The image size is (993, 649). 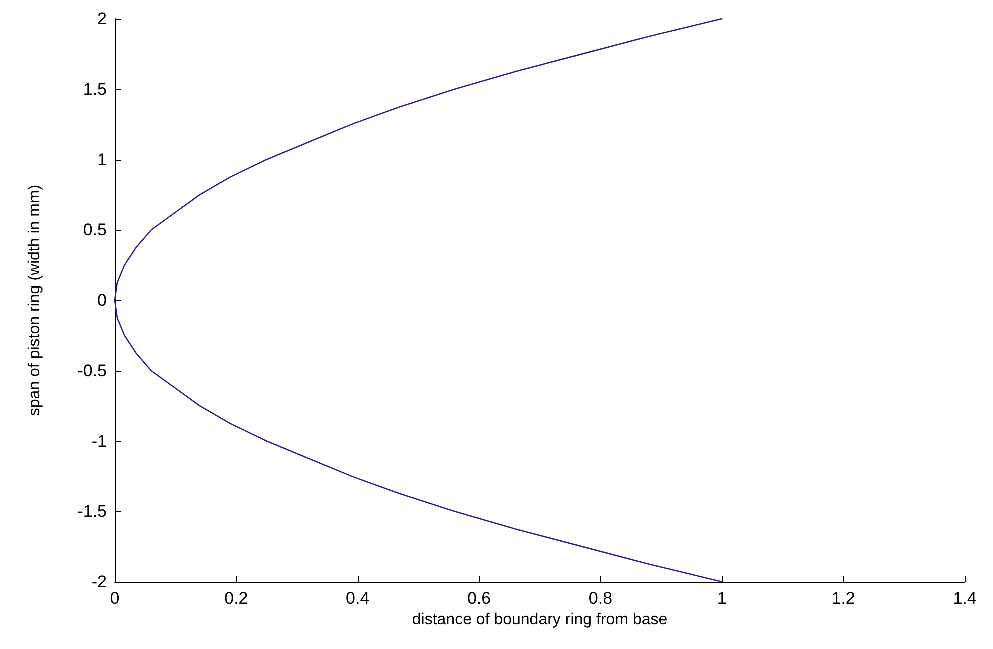 I want to click on y-tick-label: 1, so click(x=102, y=160).